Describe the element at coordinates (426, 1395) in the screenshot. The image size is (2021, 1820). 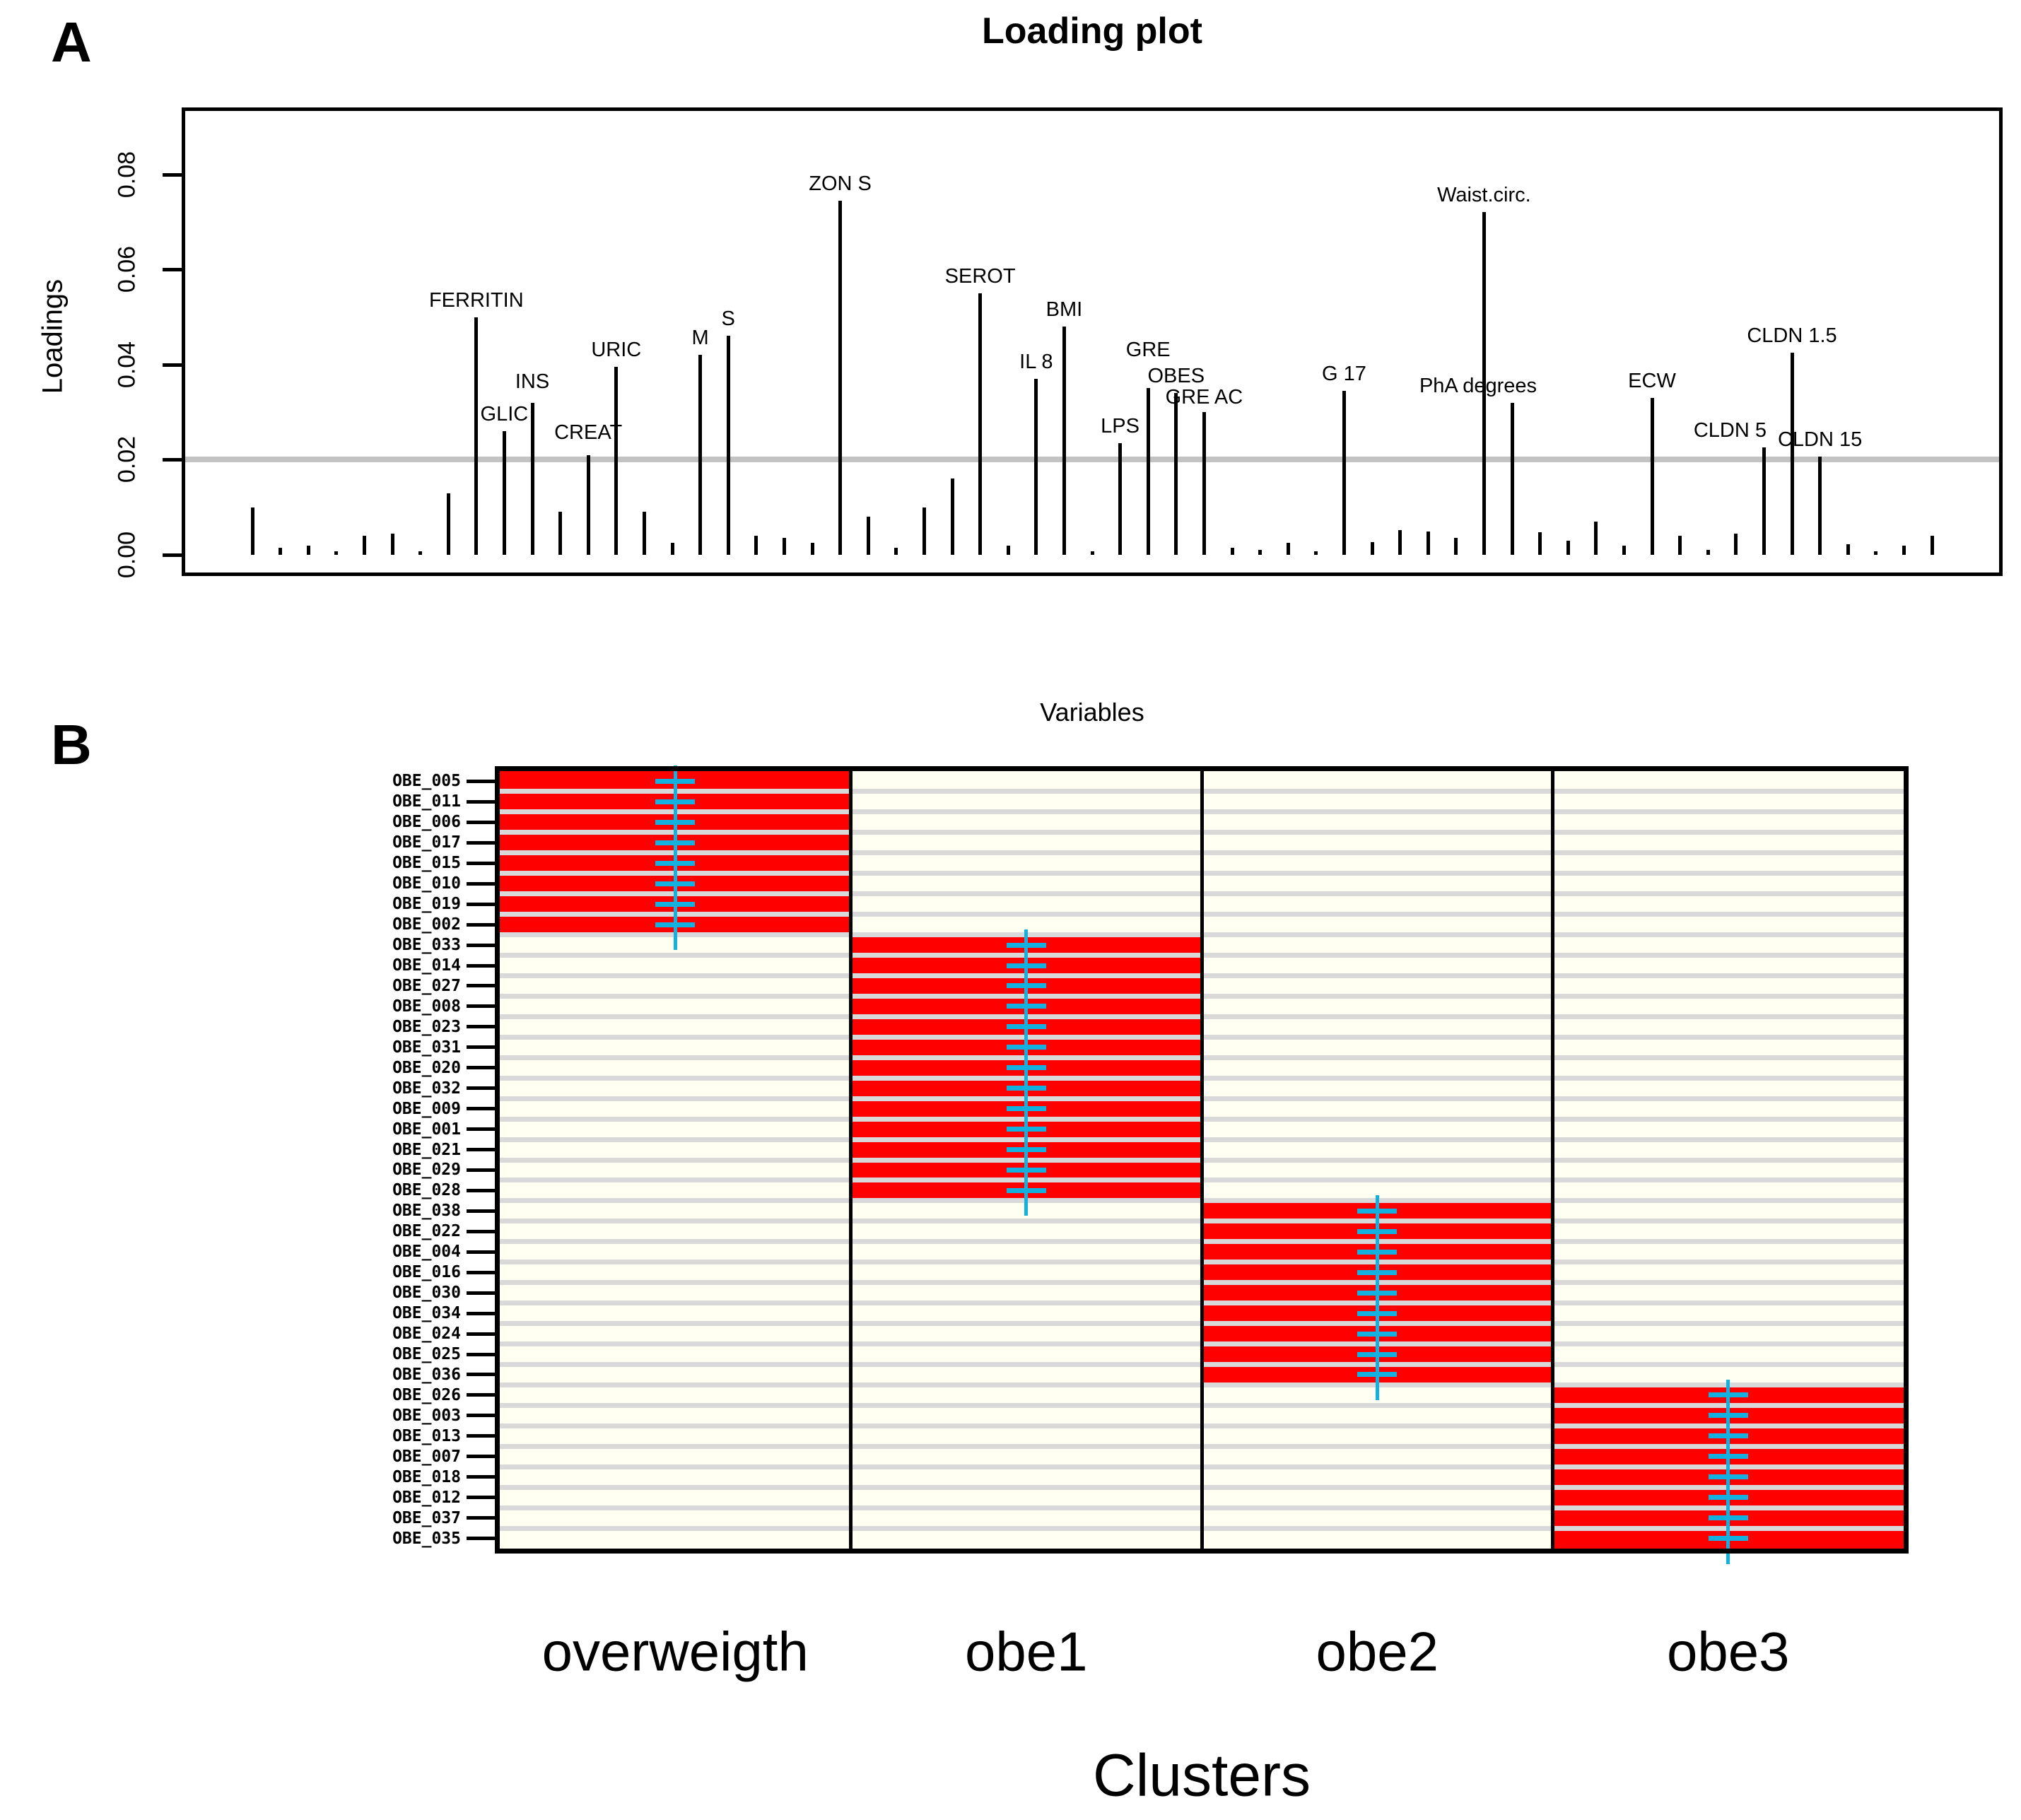
I see `row-label: OBE_026` at that location.